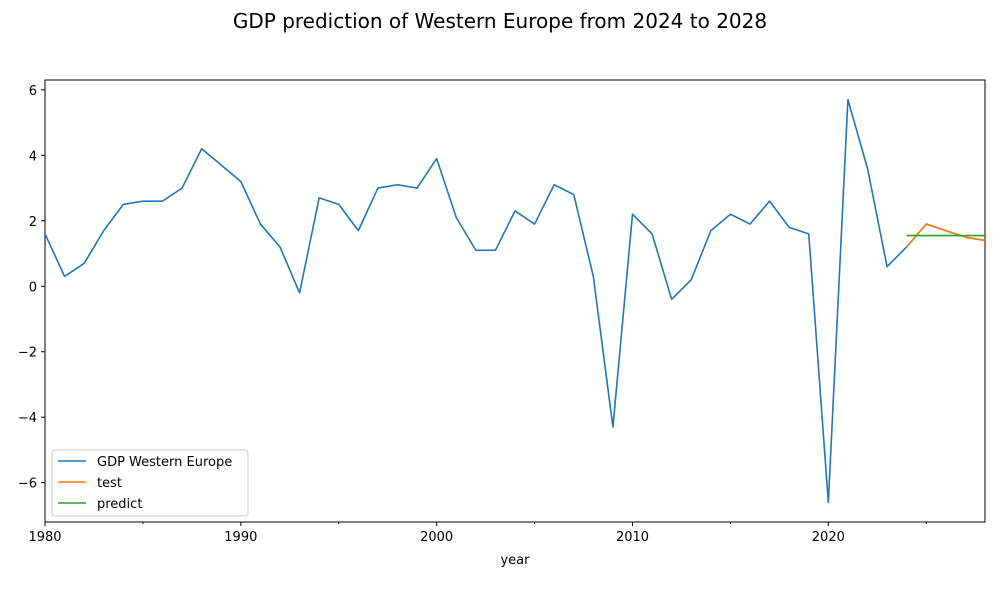 The image size is (1000, 600). Describe the element at coordinates (44, 537) in the screenshot. I see `x-tick-label: 1980` at that location.